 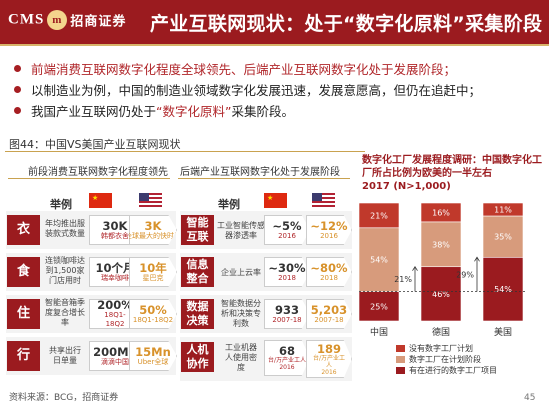 I want to click on data-label: 25%, so click(x=379, y=306).